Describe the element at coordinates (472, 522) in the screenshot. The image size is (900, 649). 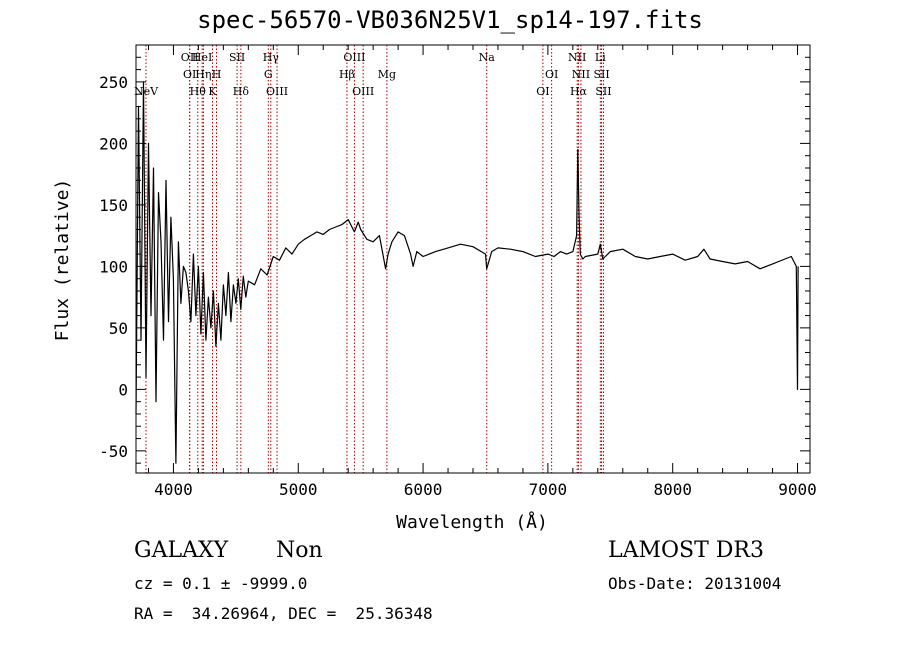
I see `x-axis-label: Wavelength (Å)` at that location.